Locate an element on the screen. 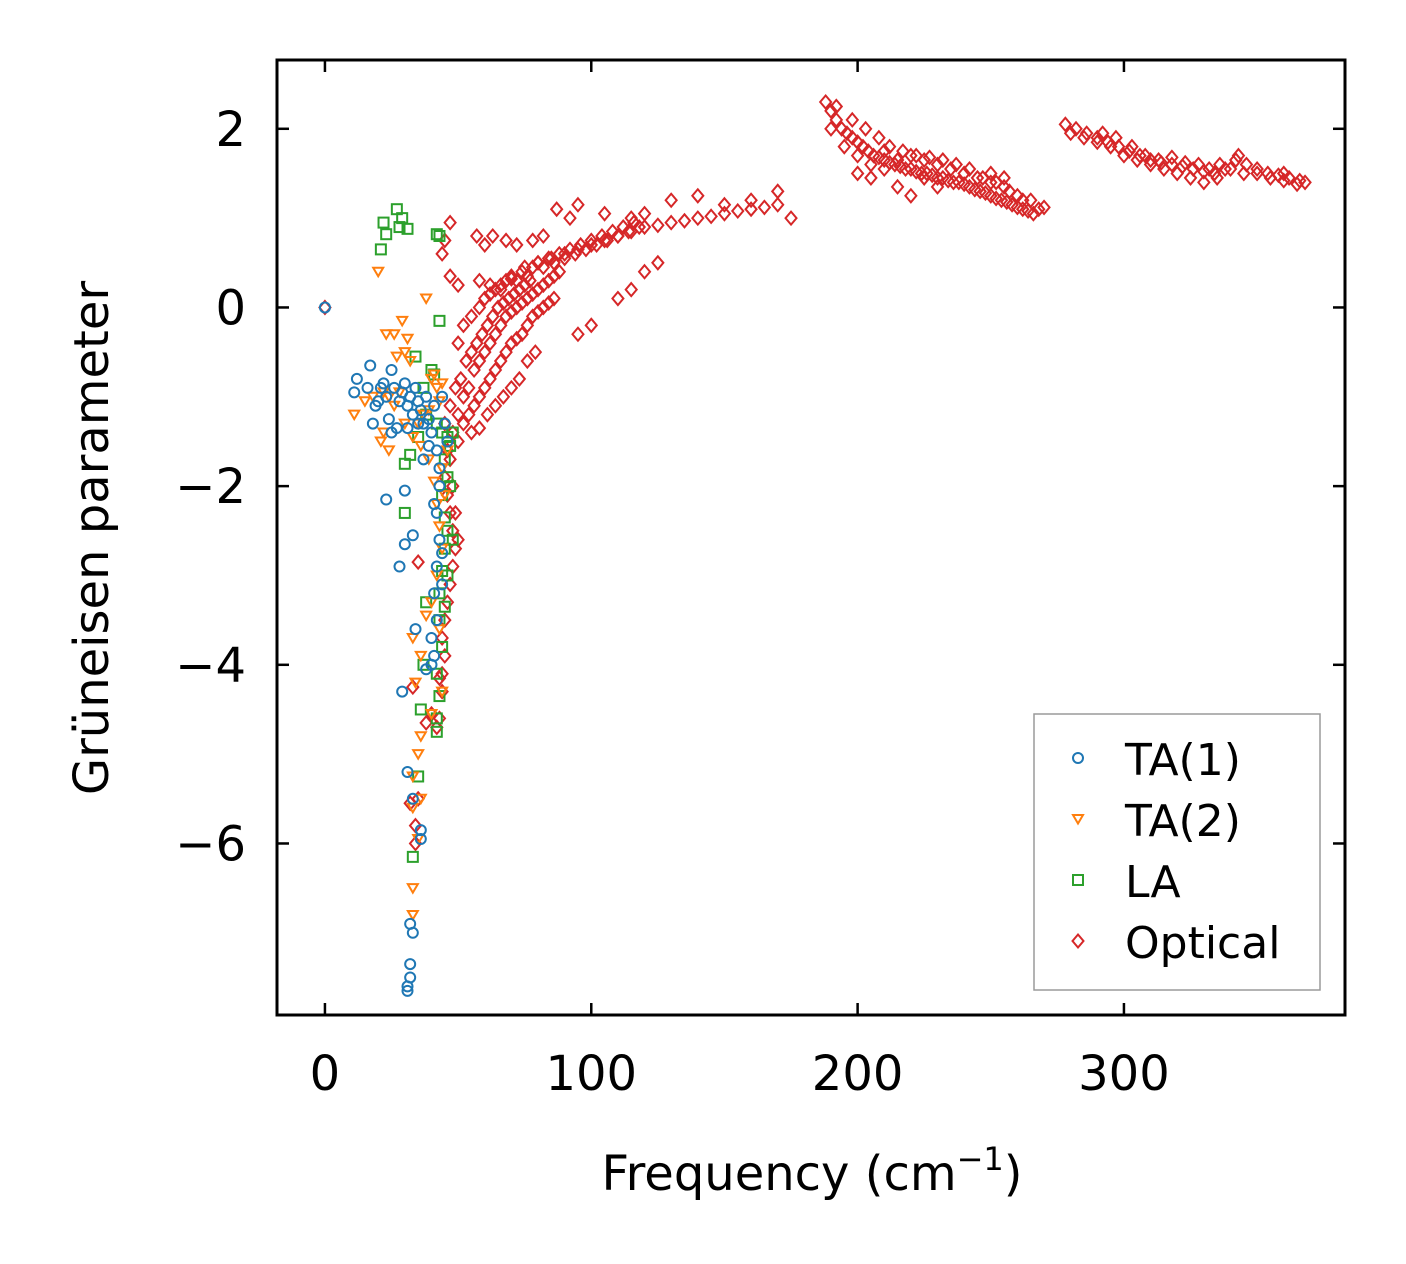 This screenshot has width=1406, height=1264. legend-markers is located at coordinates (1078, 851).